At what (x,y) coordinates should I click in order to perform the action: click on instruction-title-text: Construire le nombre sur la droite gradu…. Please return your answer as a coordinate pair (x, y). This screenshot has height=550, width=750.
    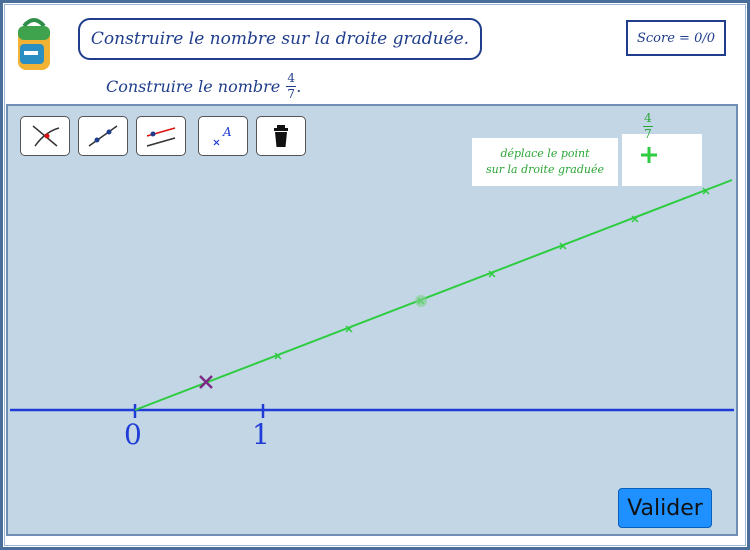
    Looking at the image, I should click on (280, 39).